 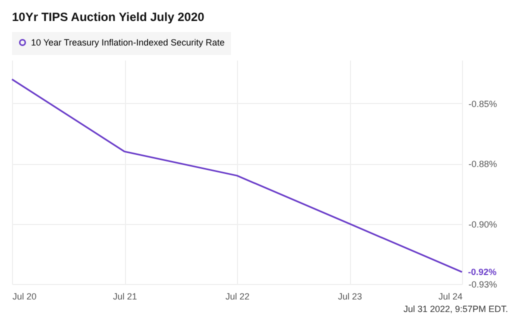 What do you see at coordinates (483, 285) in the screenshot?
I see `y-tick-label: -0.93%` at bounding box center [483, 285].